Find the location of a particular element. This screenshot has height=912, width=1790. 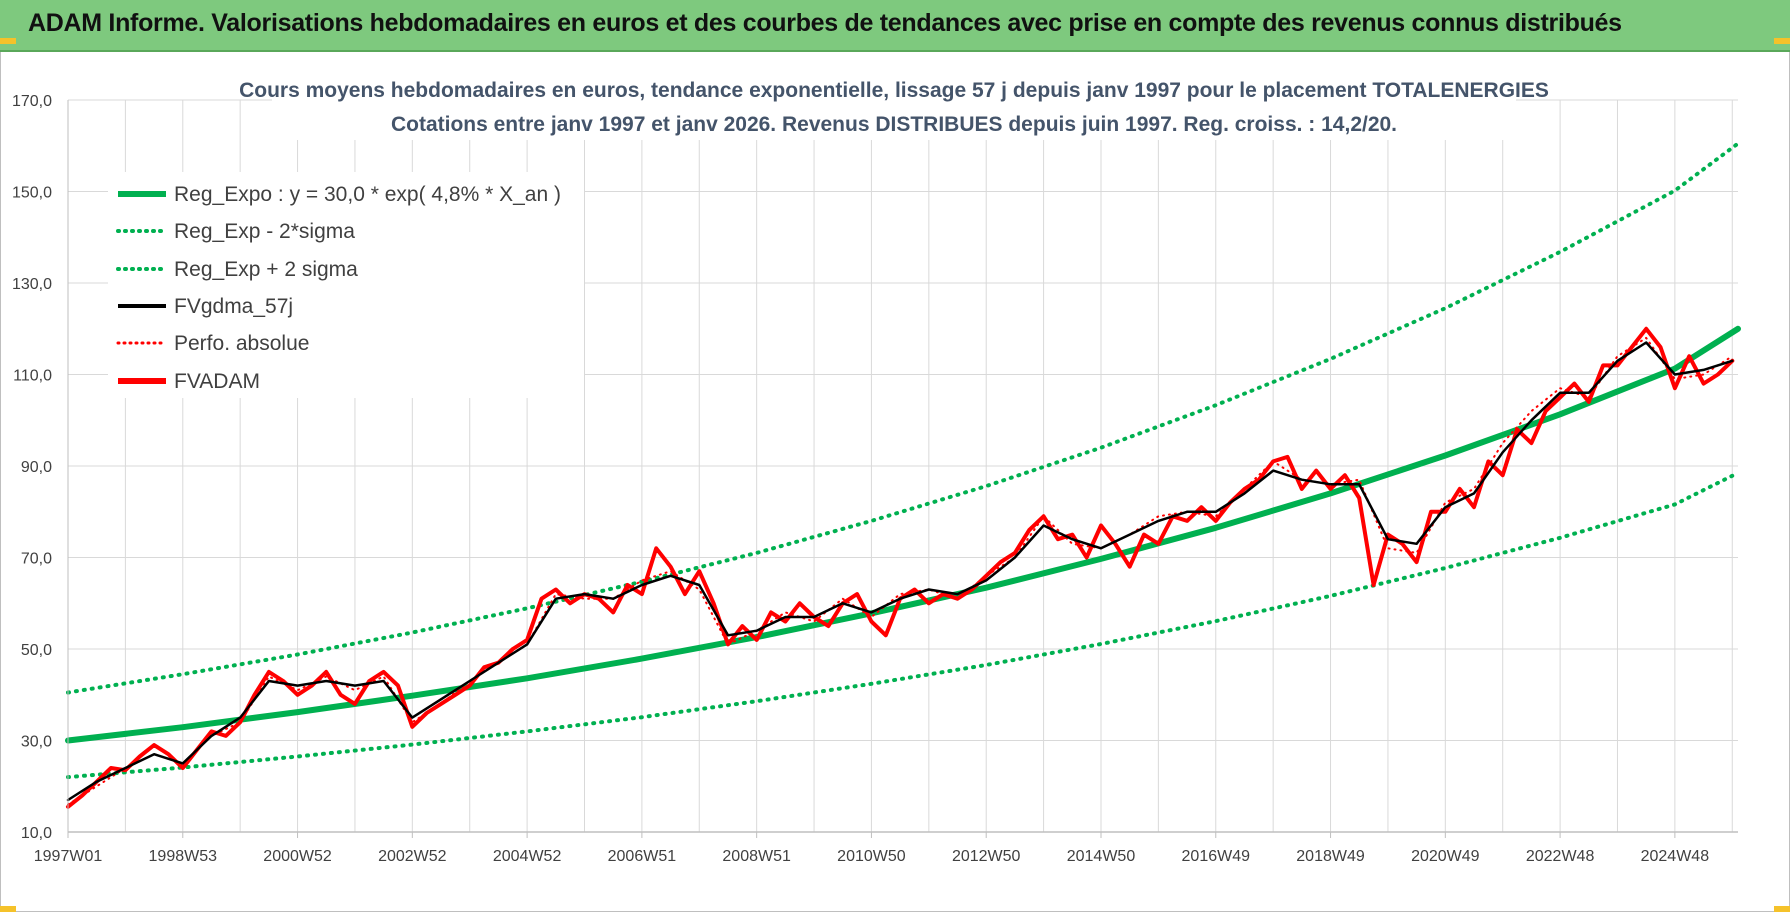

chart-title-bg is located at coordinates (894, 107).